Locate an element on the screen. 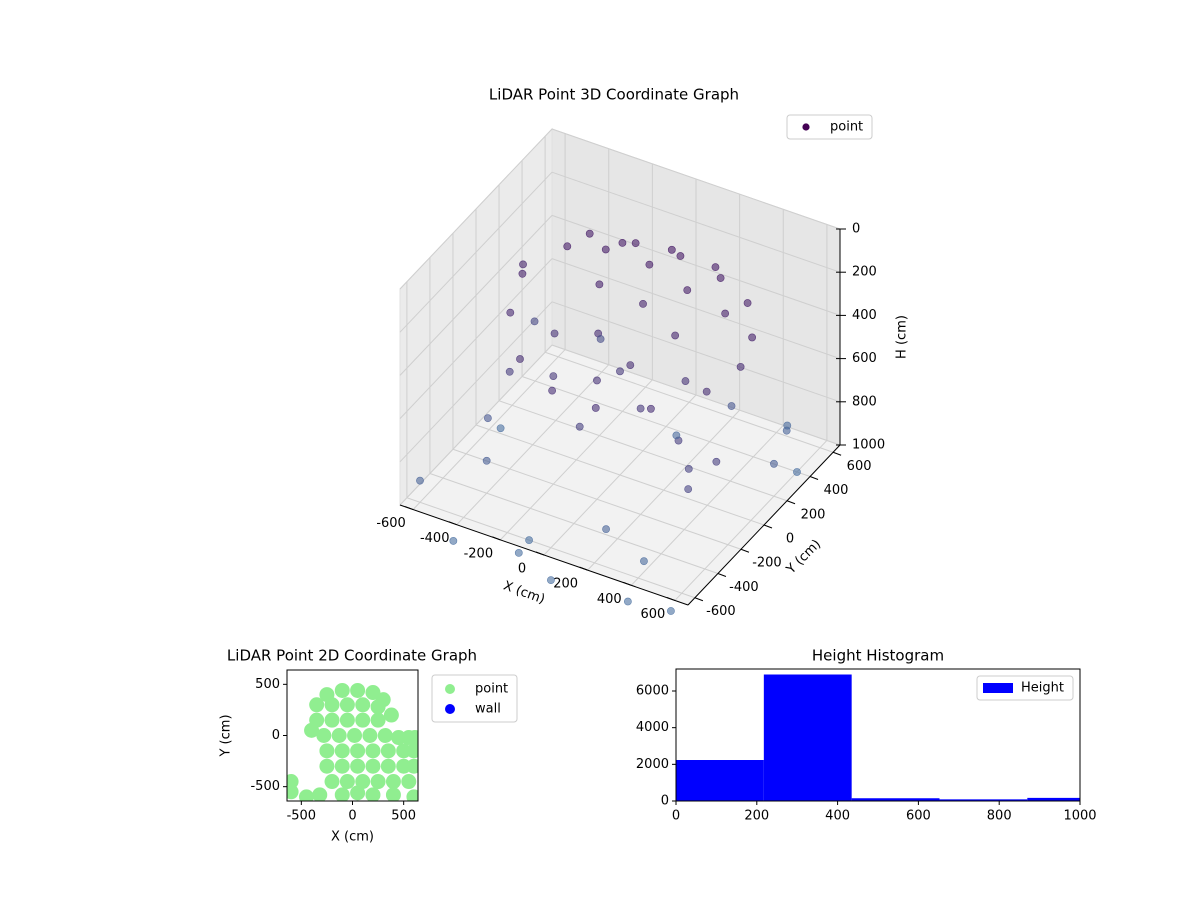 The height and width of the screenshot is (900, 1200). legend-box is located at coordinates (474, 698).